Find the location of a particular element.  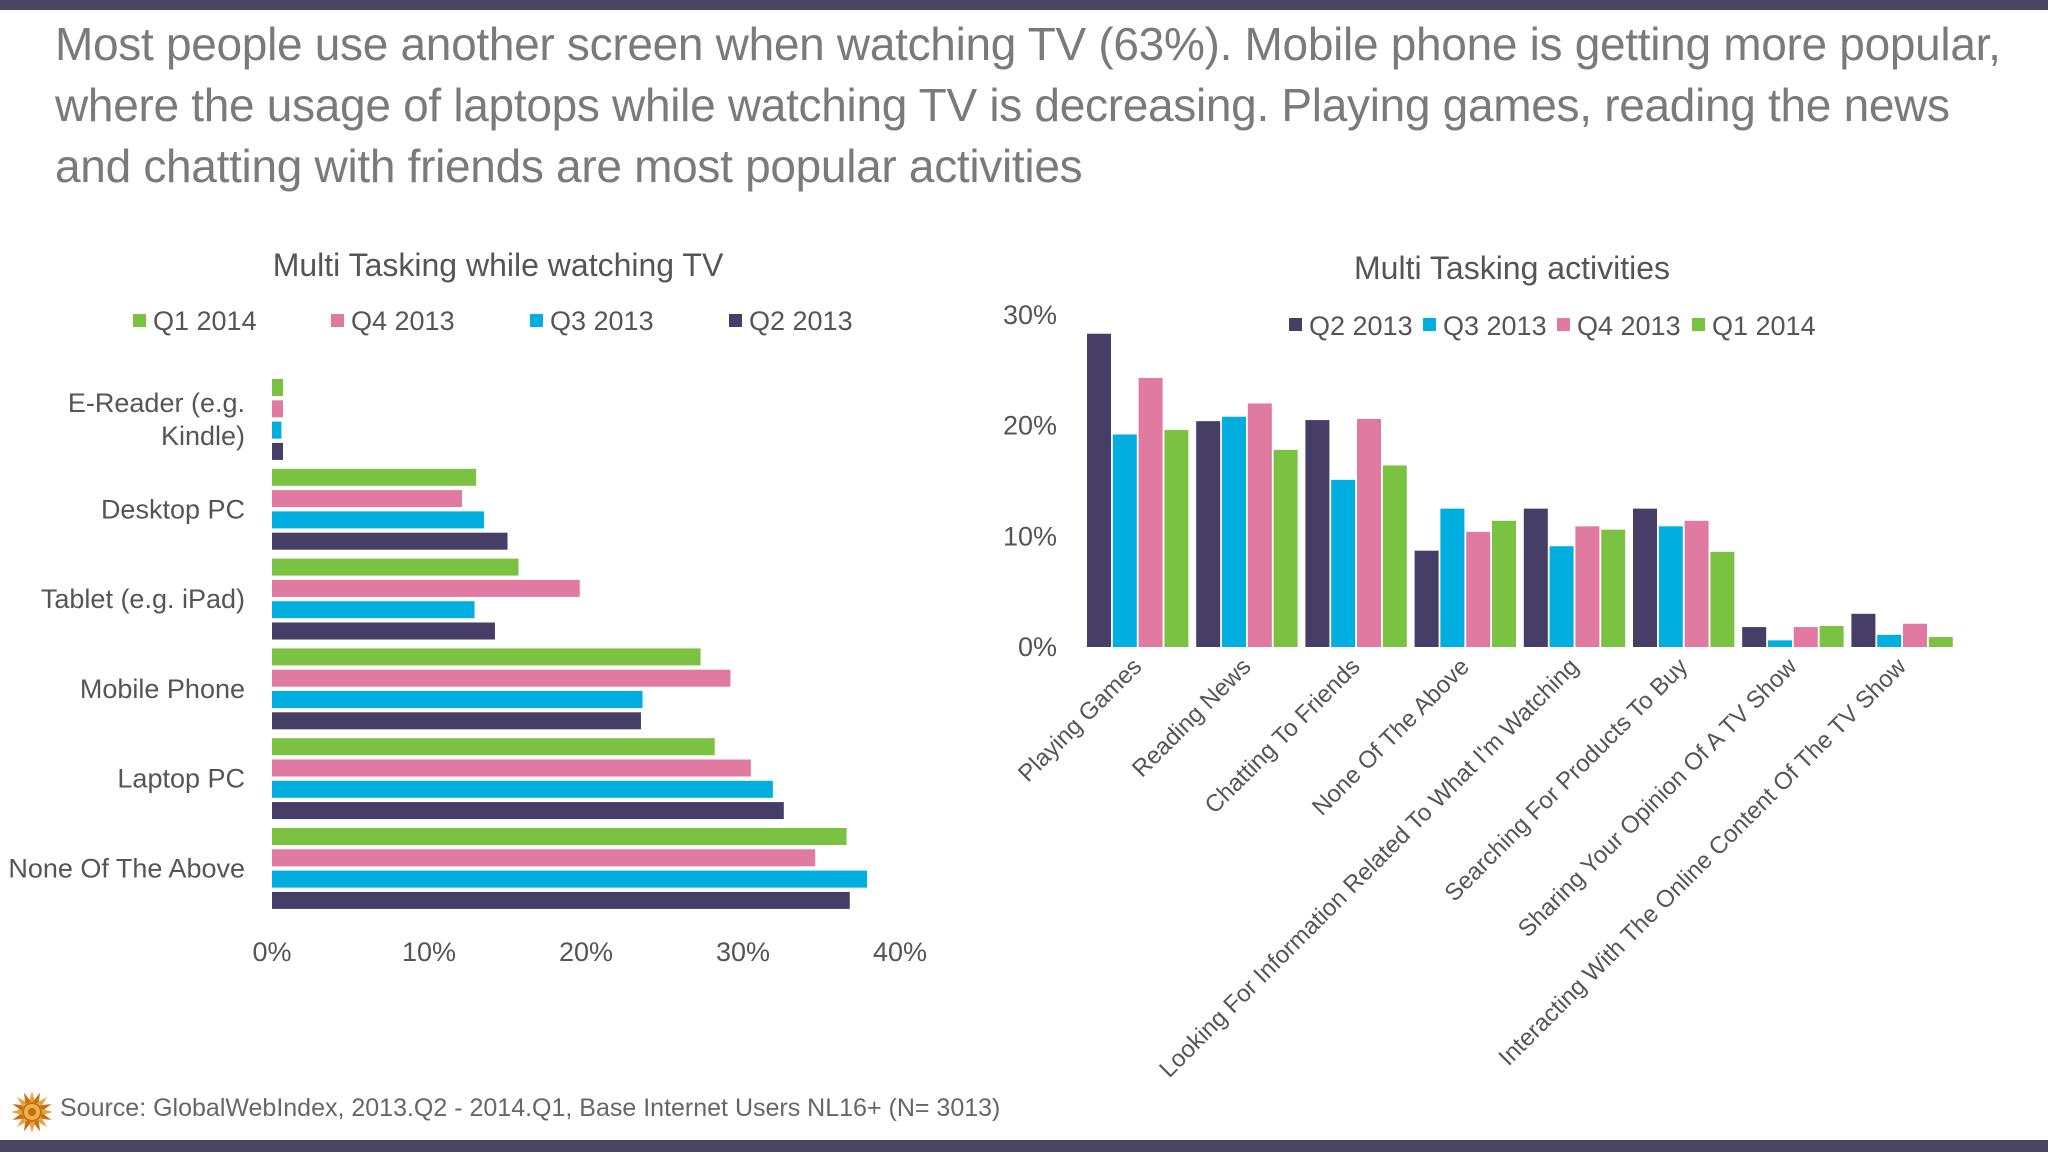

bar-tablet-e-g-ipad-q4-2013 is located at coordinates (426, 588).